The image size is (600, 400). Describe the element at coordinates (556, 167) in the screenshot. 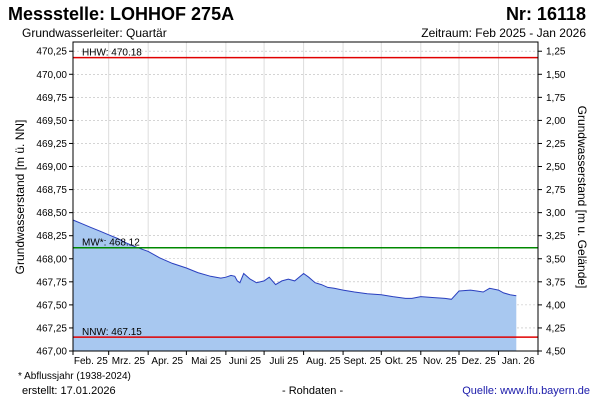

I see `y2-tick-label: 2,50` at that location.